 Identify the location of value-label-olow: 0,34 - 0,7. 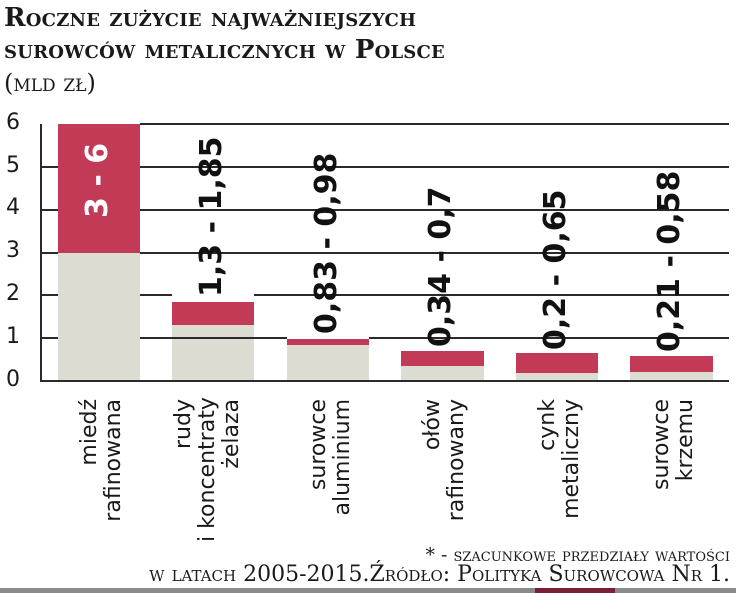
(440, 266).